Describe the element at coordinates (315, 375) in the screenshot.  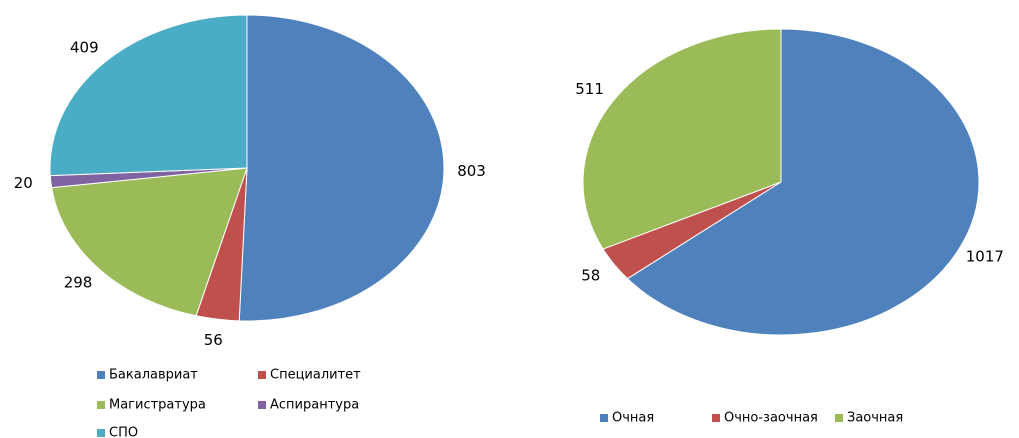
I see `legend-label: Специалитет` at that location.